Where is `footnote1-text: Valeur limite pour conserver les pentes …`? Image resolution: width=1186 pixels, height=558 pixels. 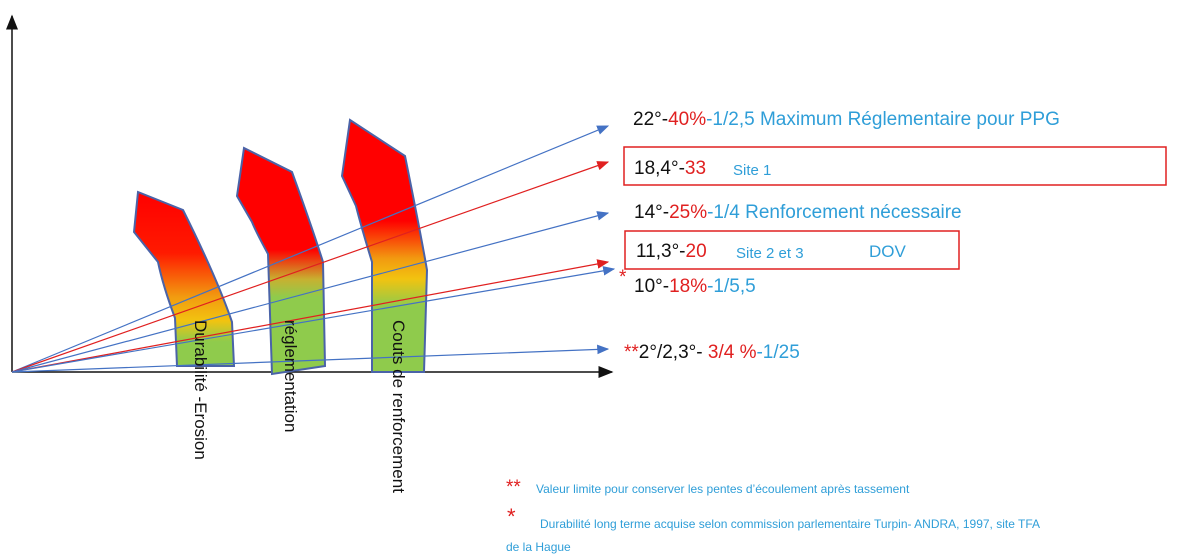
footnote1-text: Valeur limite pour conserver les pentes … is located at coordinates (723, 489).